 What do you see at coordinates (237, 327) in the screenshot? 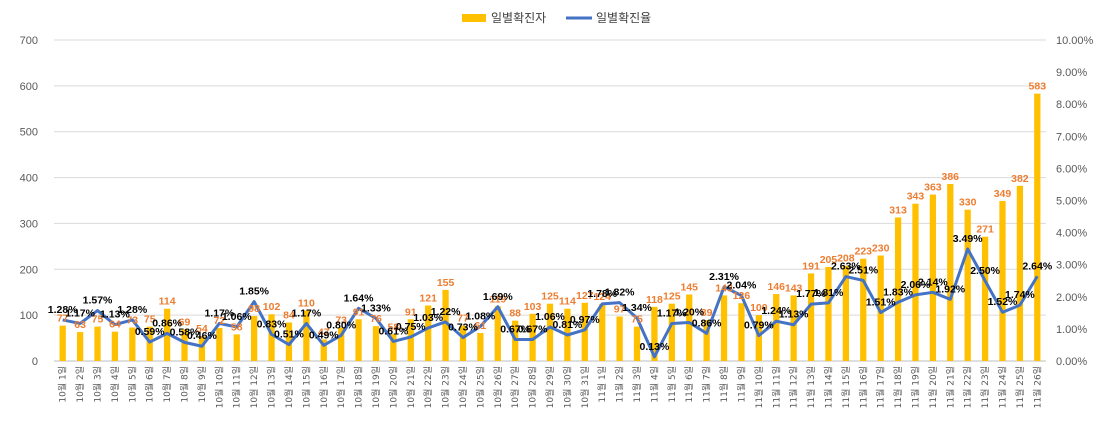
I see `bar-data-label: 58` at bounding box center [237, 327].